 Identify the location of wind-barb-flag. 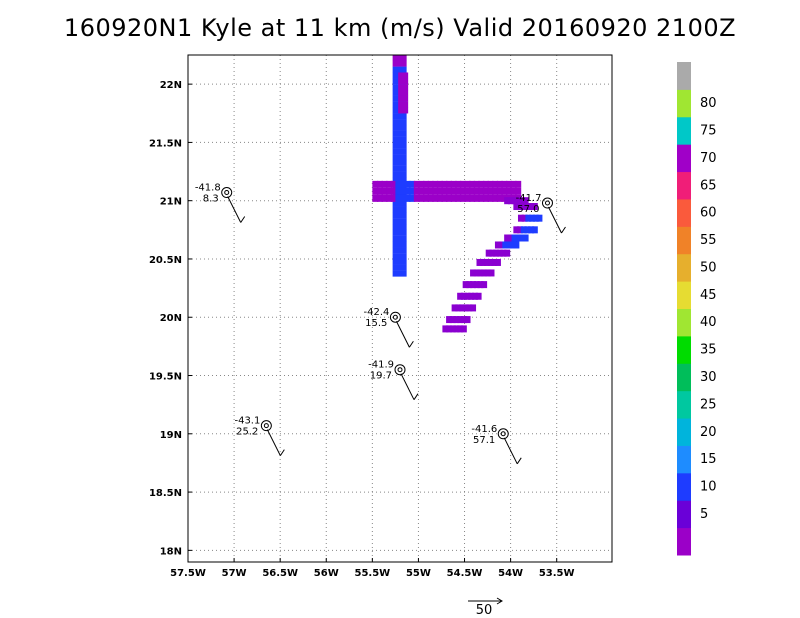
(243, 219).